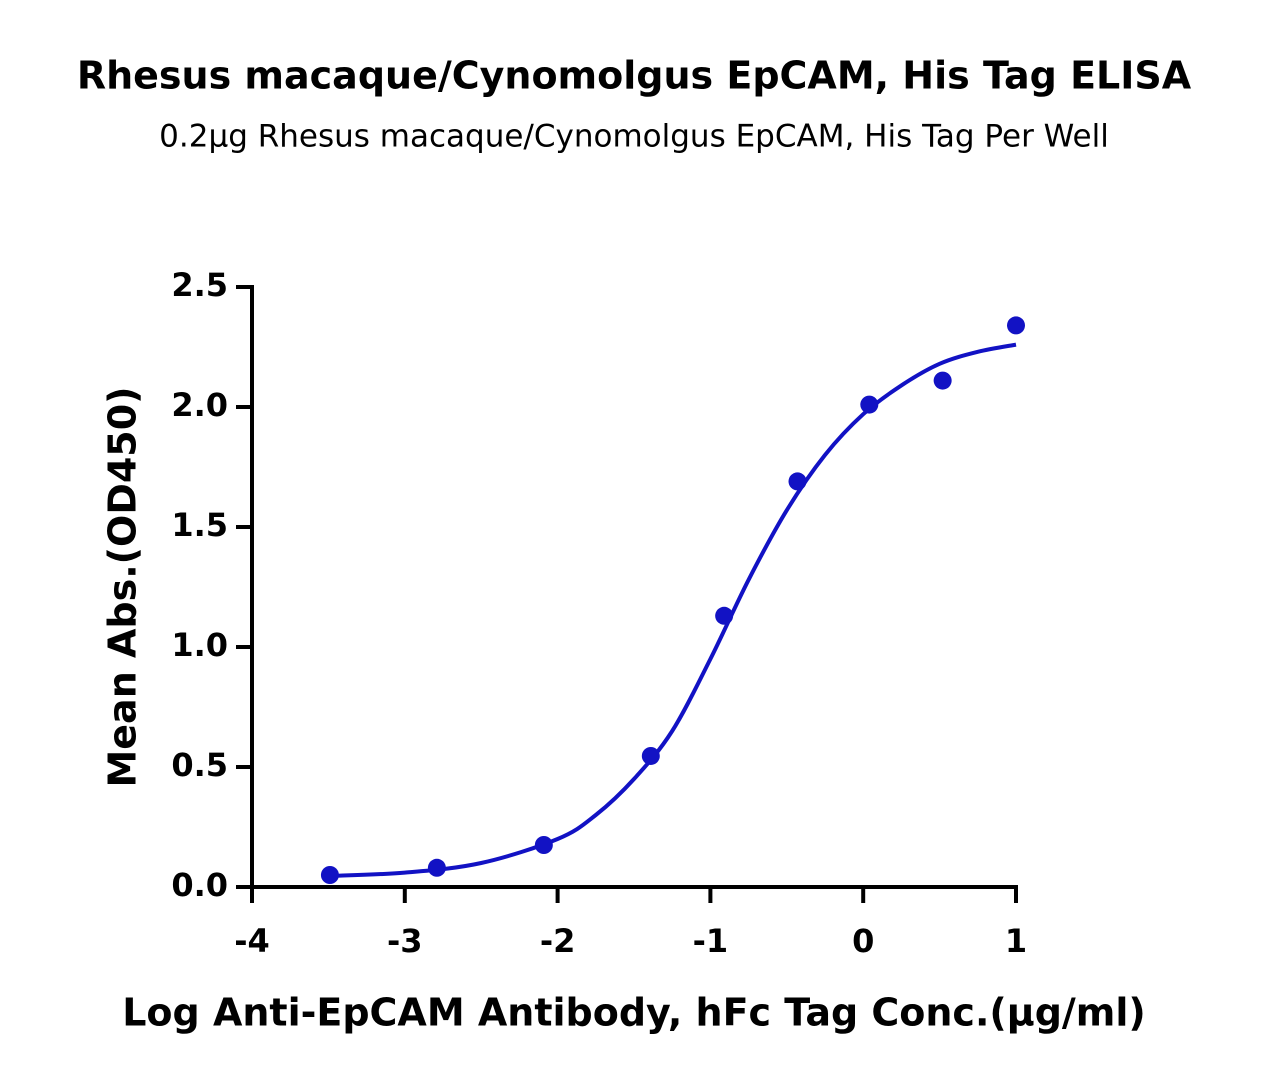  What do you see at coordinates (123, 586) in the screenshot?
I see `y-axis-label: Mean Abs.(OD450)` at bounding box center [123, 586].